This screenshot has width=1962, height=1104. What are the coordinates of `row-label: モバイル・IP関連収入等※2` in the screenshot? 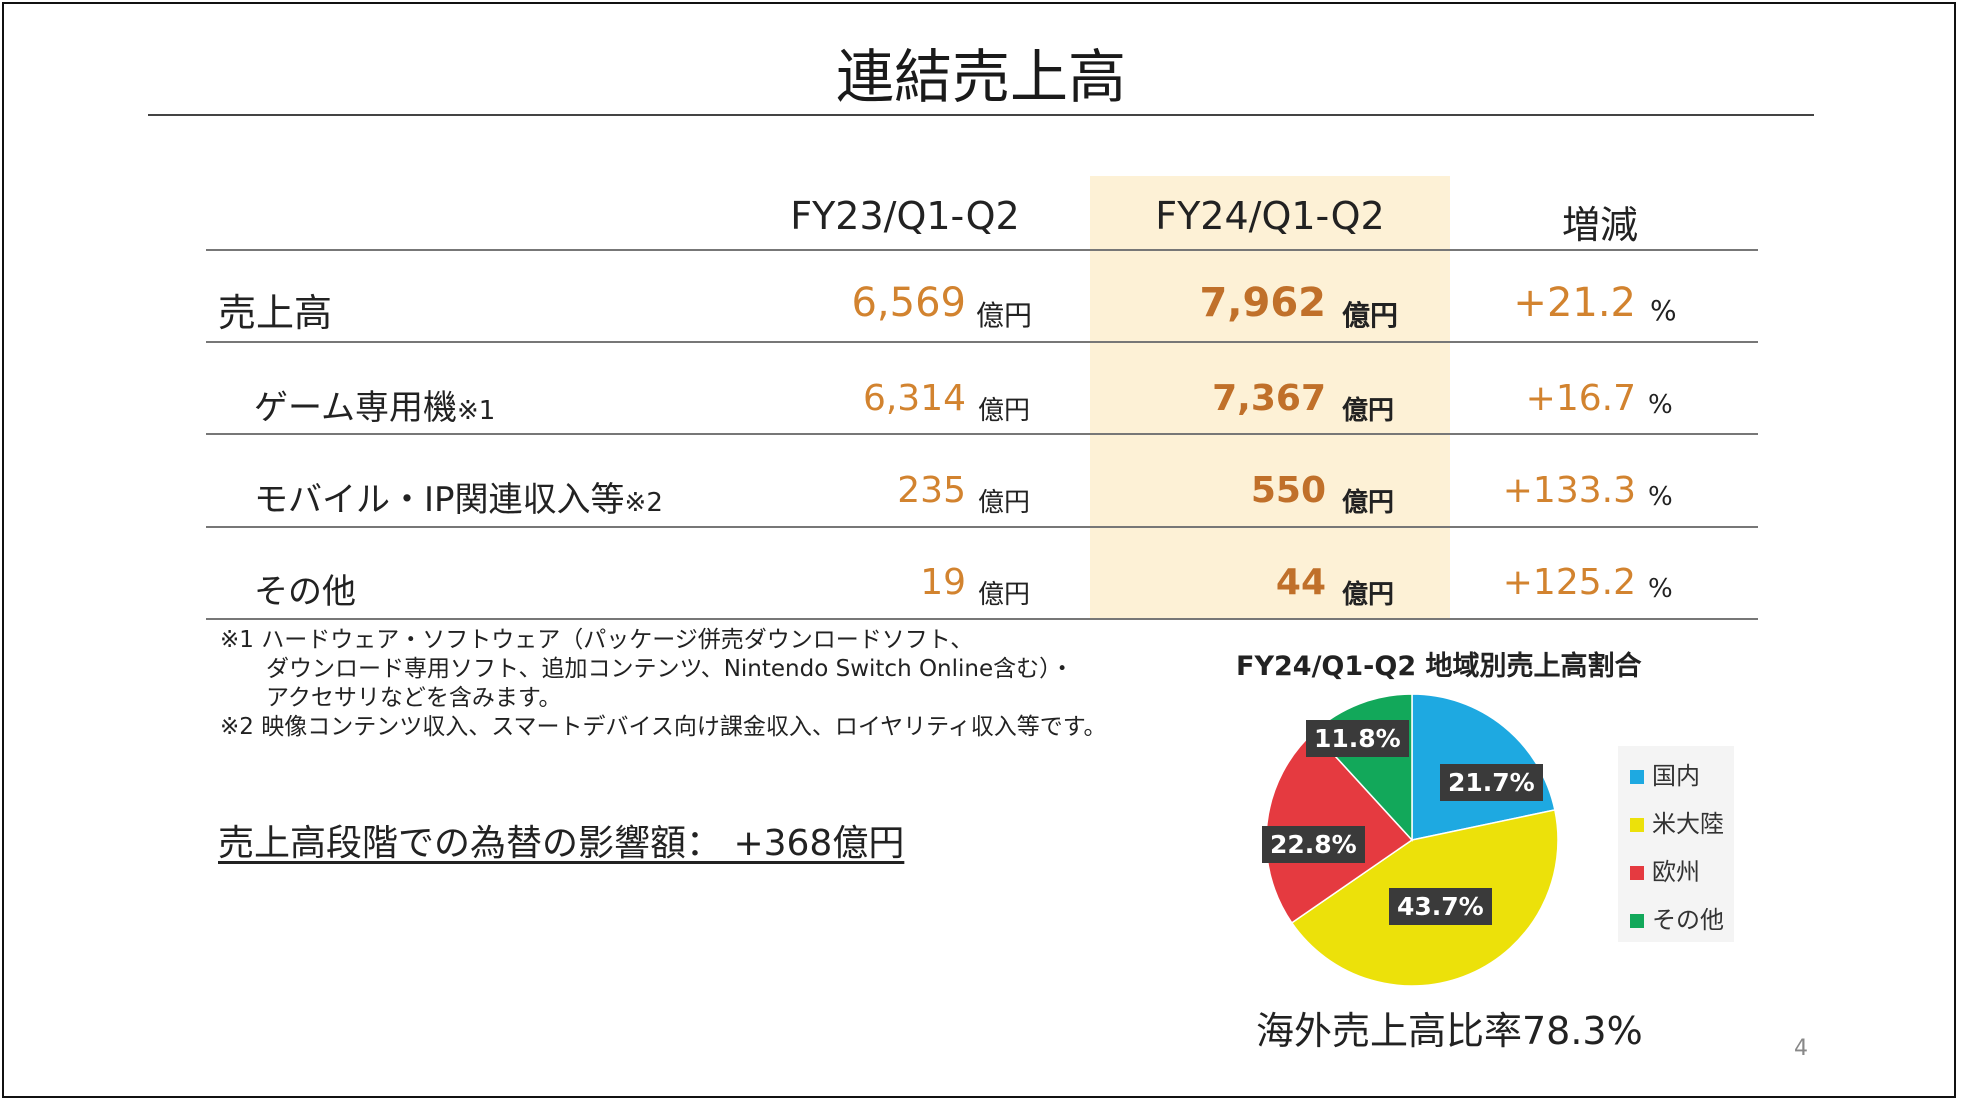 It's located at (458, 500).